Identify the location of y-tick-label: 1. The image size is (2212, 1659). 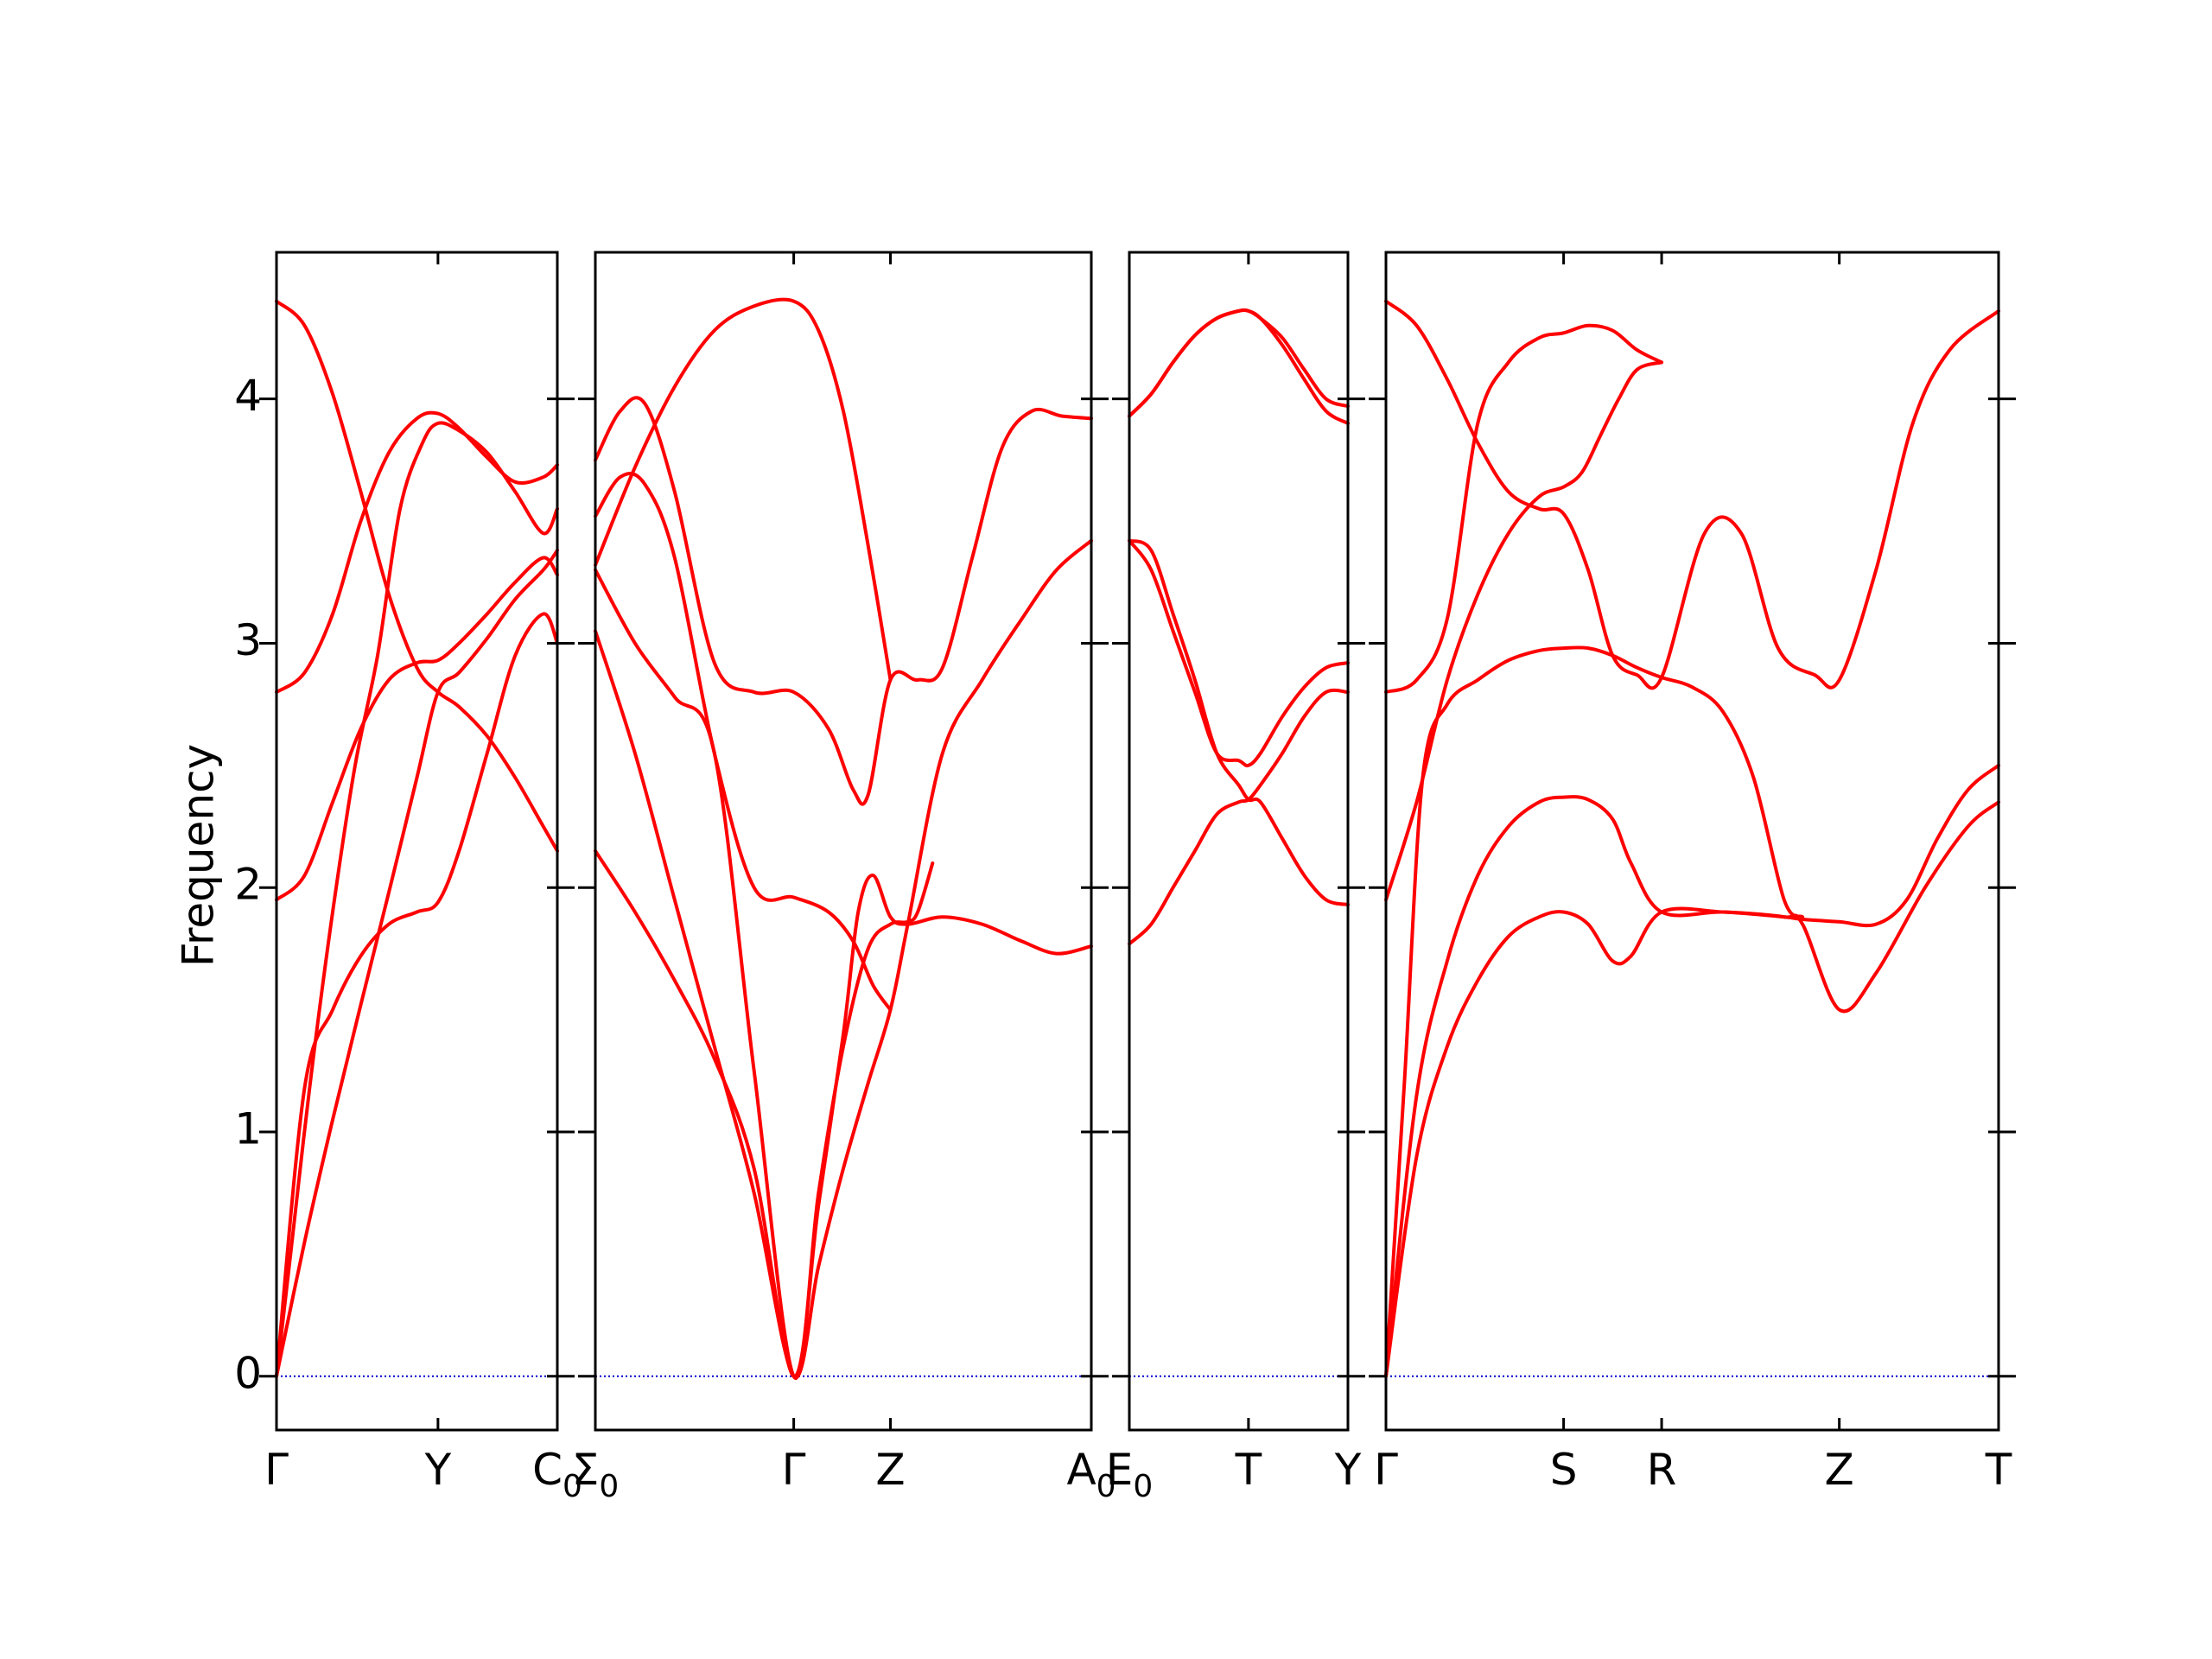
(248, 1129).